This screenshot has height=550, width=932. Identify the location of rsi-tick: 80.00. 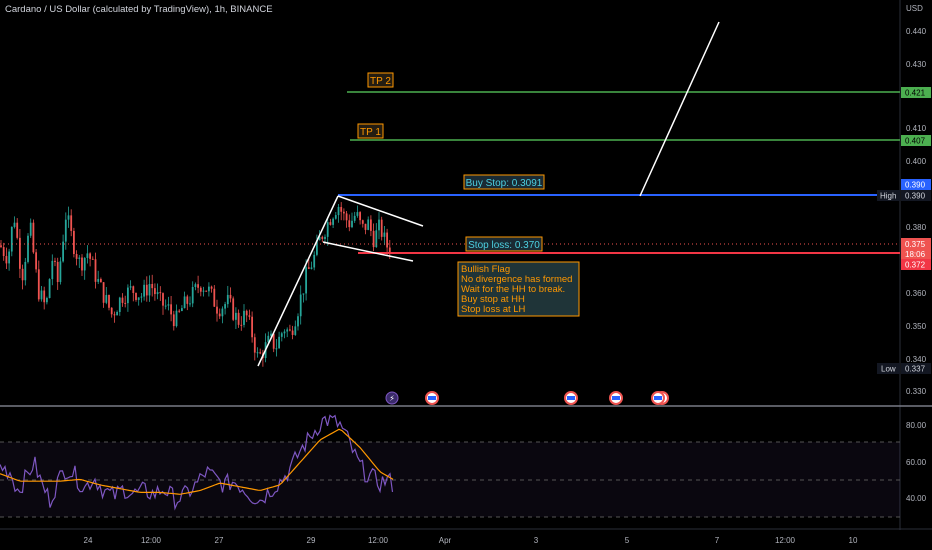
(916, 425).